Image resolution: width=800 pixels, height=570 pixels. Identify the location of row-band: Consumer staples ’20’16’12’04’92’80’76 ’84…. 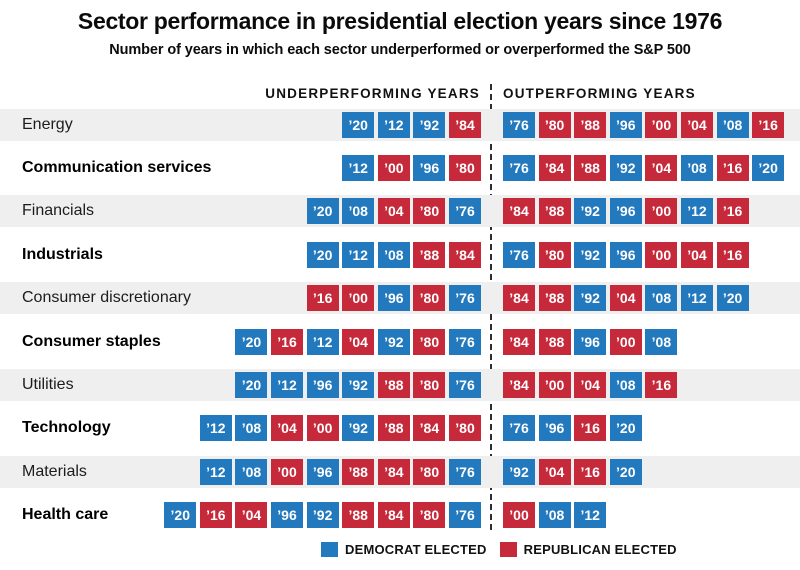
(400, 342).